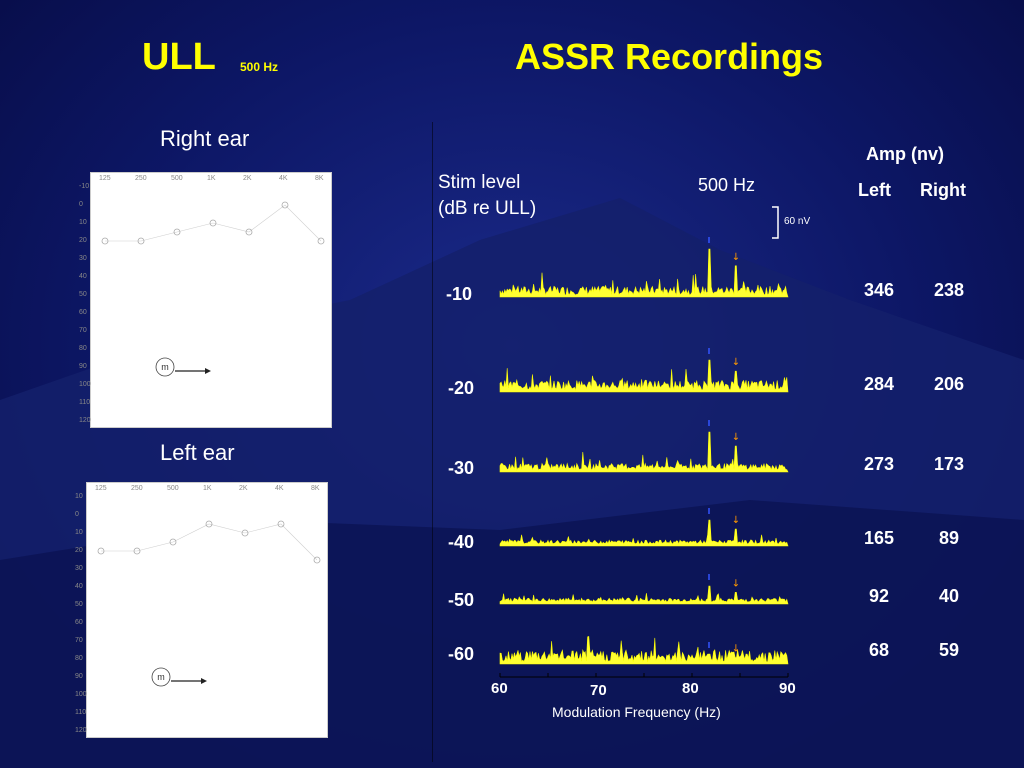 The width and height of the screenshot is (1024, 768). I want to click on stim-level-header-line1: Stim level, so click(479, 182).